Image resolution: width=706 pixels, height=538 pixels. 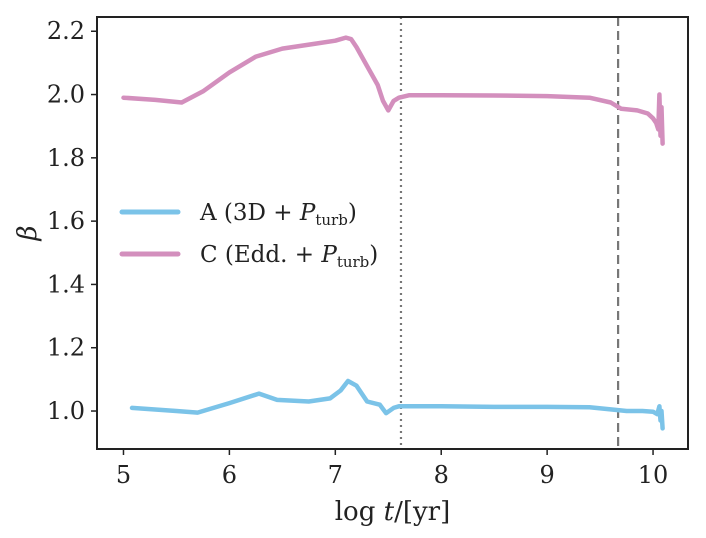 What do you see at coordinates (28, 233) in the screenshot?
I see `y-axis-label: β` at bounding box center [28, 233].